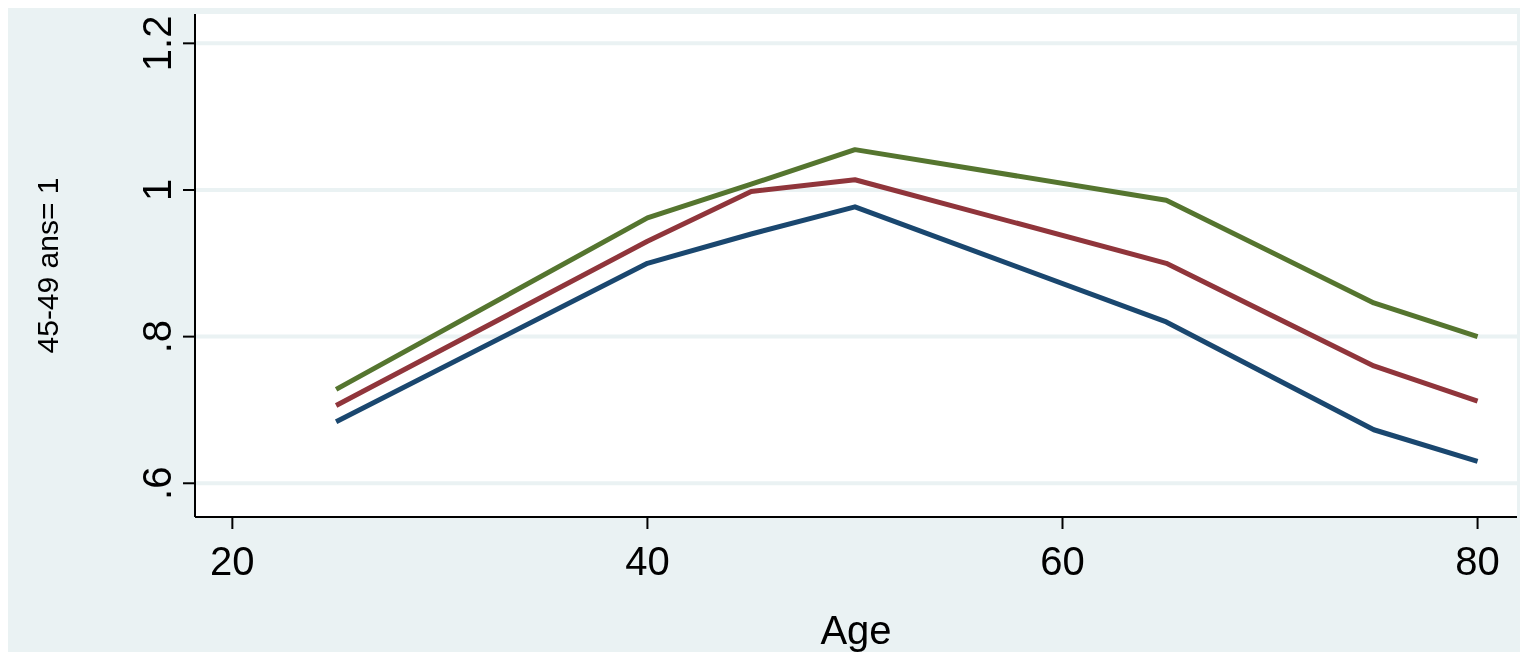 Image resolution: width=1528 pixels, height=660 pixels. Describe the element at coordinates (647, 561) in the screenshot. I see `x-tick-label: 40` at that location.